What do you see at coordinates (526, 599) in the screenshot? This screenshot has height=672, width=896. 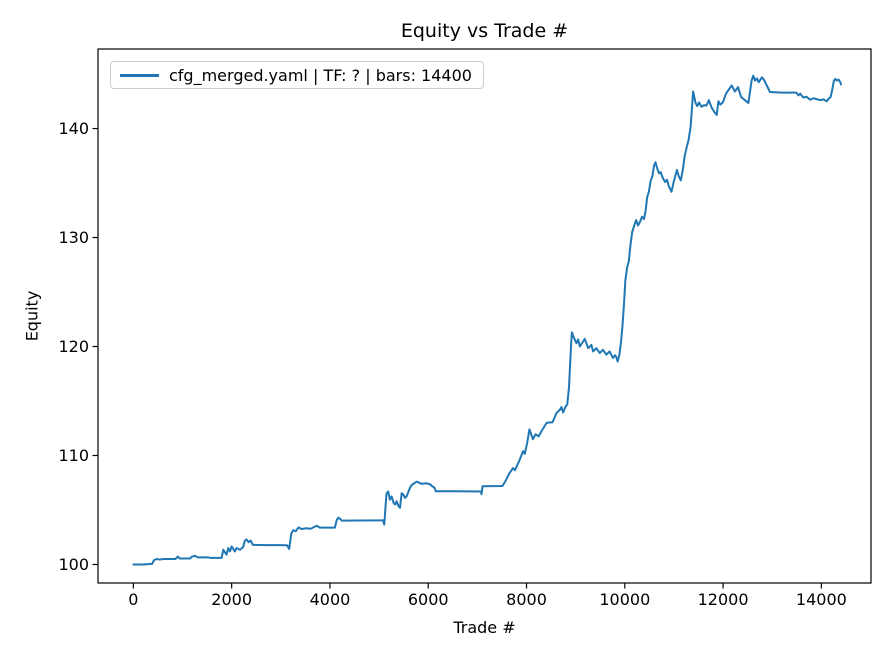 I see `x-tick-label: 8000` at bounding box center [526, 599].